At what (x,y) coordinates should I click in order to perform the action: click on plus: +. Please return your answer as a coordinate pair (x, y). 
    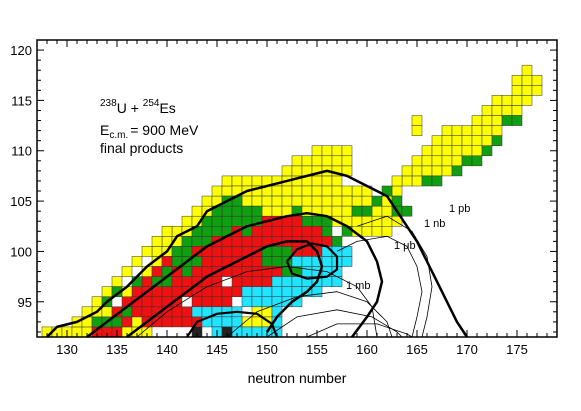
    Looking at the image, I should click on (135, 108).